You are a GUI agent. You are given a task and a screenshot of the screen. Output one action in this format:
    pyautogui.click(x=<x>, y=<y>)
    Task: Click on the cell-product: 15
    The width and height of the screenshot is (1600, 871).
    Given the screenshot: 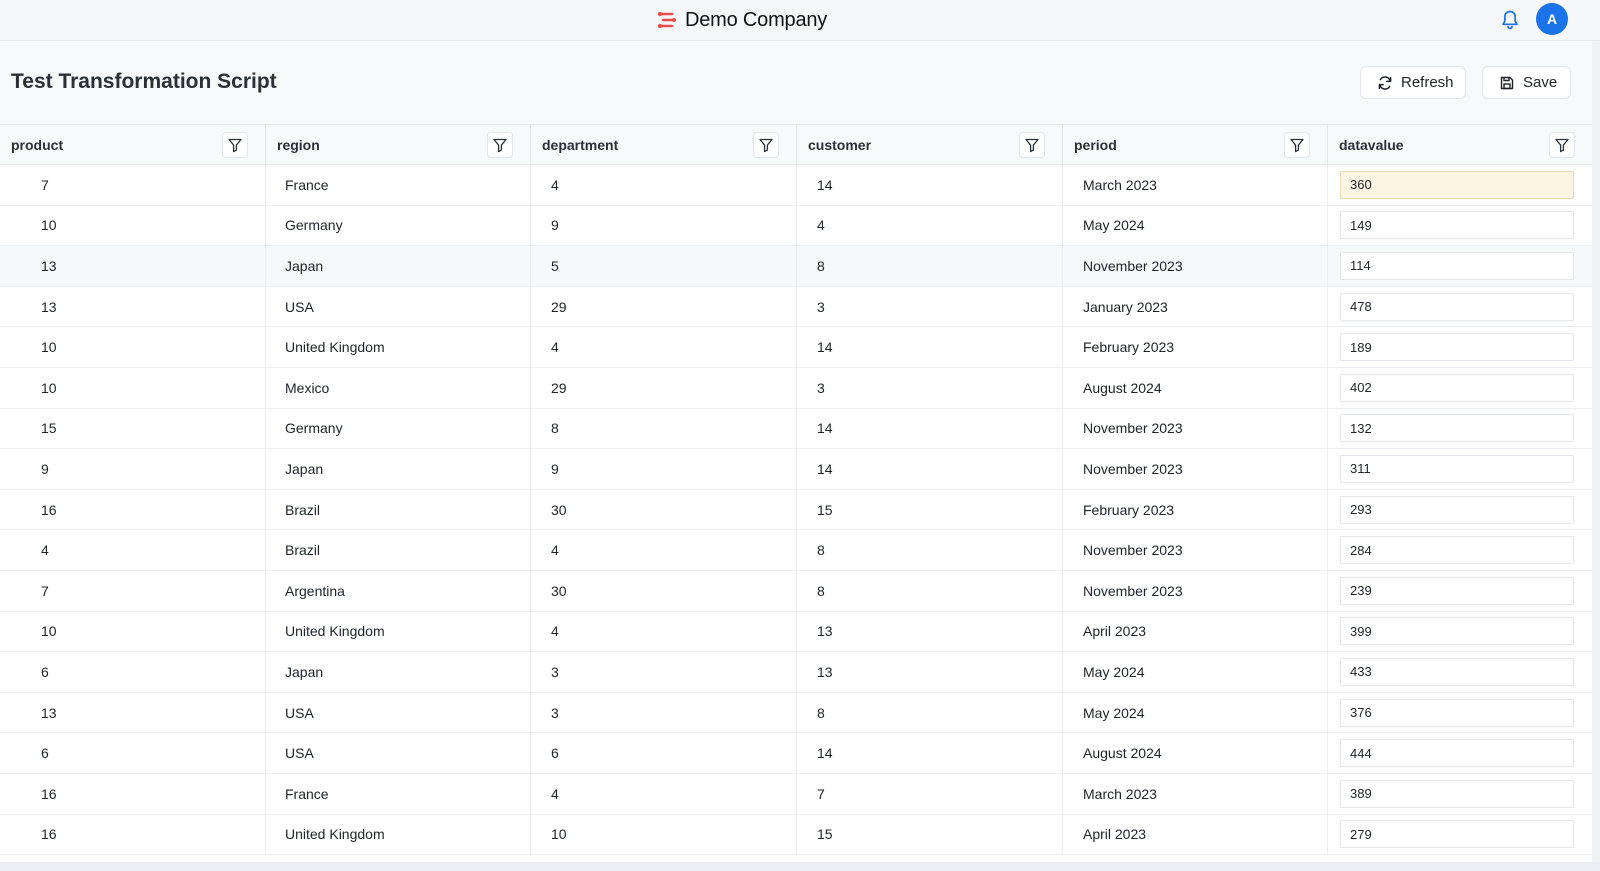 What is the action you would take?
    pyautogui.click(x=133, y=428)
    